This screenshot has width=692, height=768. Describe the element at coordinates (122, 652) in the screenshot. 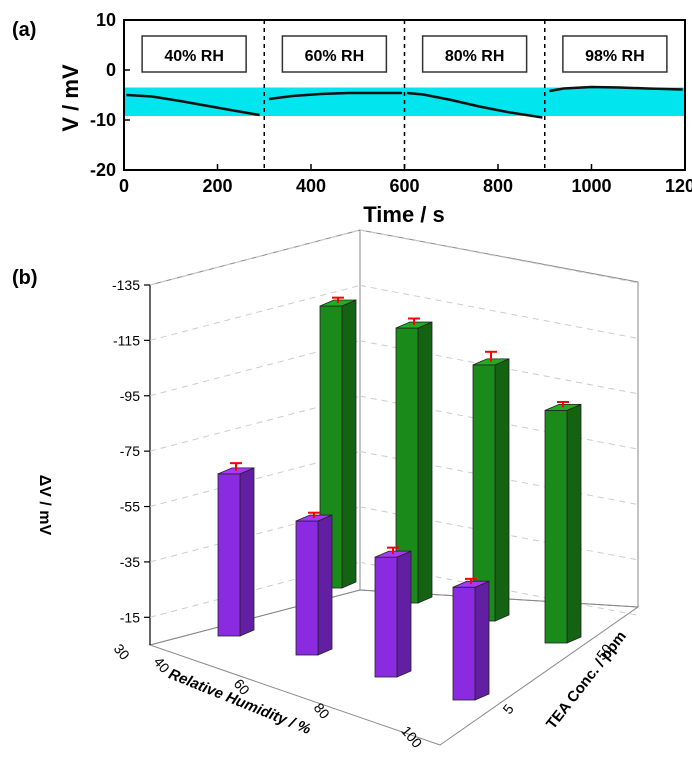

I see `rh-tick-label: 30` at that location.